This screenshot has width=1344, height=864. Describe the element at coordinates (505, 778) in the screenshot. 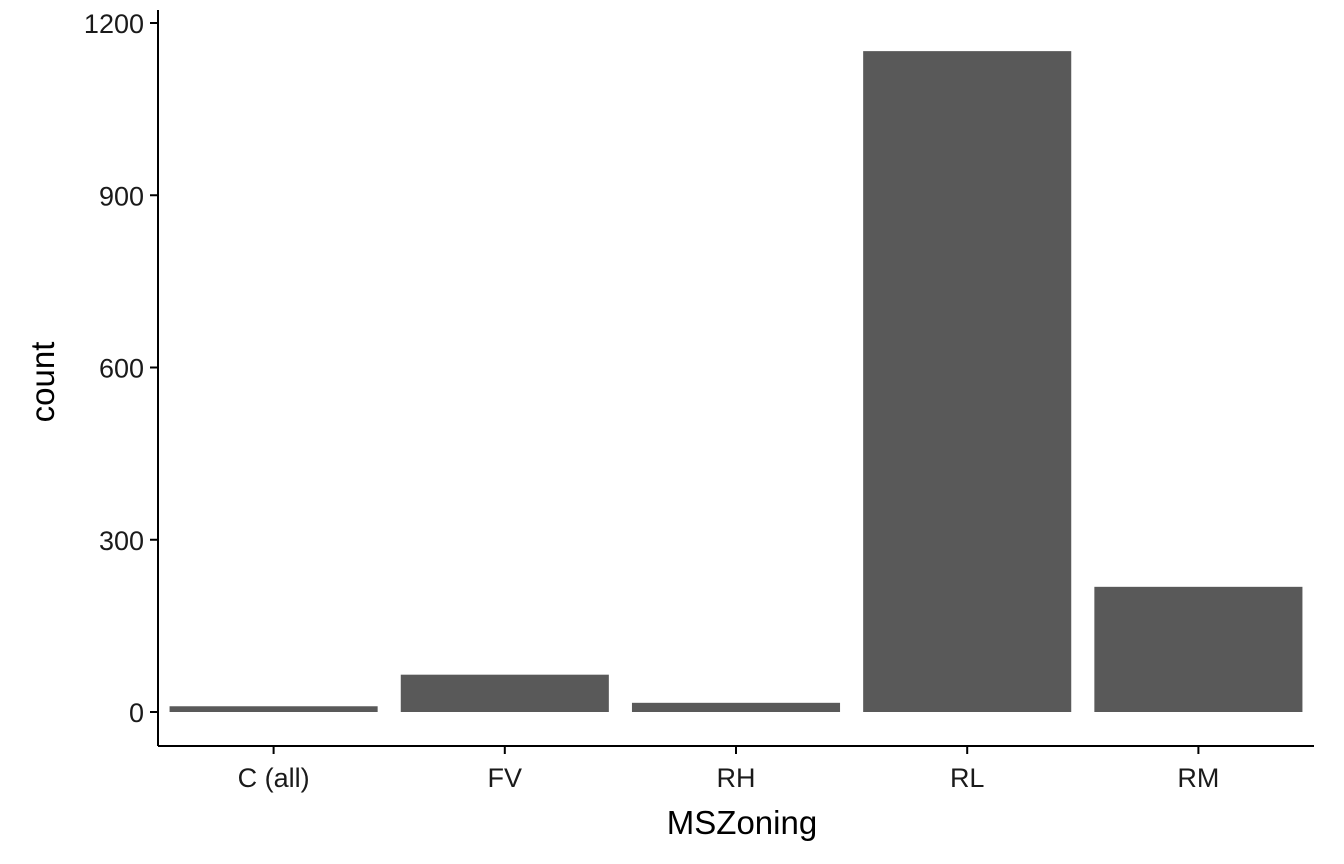

I see `x-tick-label: FV` at that location.